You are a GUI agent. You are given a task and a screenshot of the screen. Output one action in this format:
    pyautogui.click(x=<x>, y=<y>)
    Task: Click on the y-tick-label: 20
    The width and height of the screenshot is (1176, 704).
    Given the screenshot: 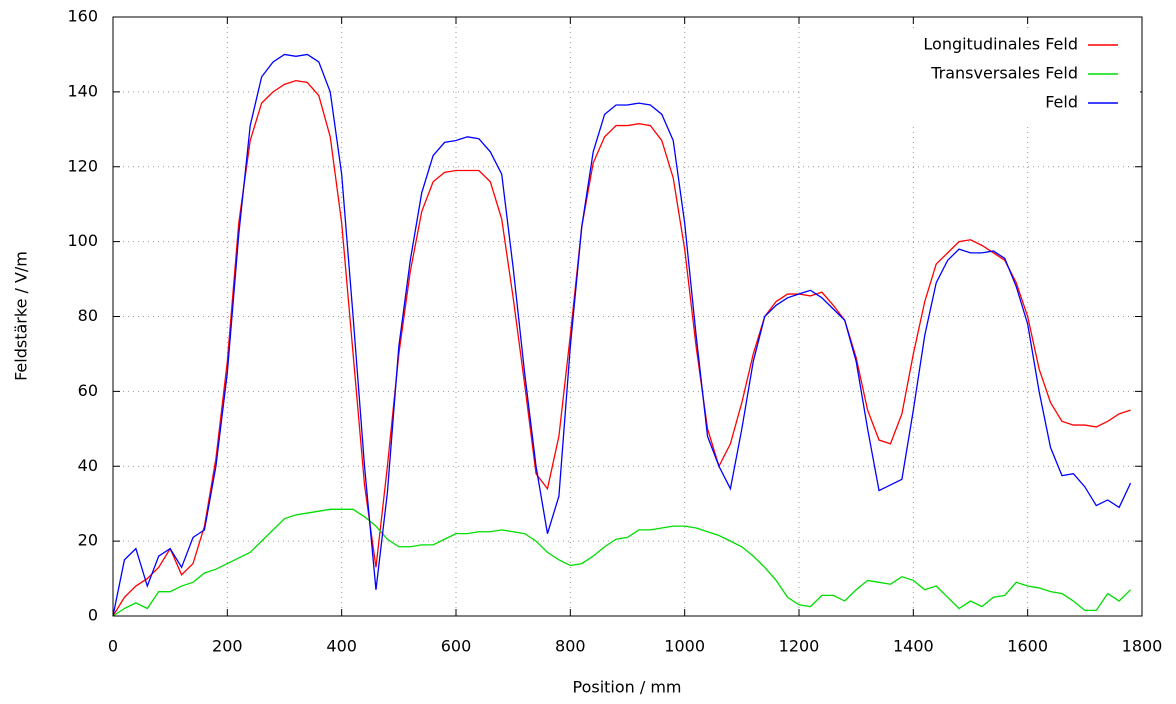 What is the action you would take?
    pyautogui.click(x=88, y=540)
    